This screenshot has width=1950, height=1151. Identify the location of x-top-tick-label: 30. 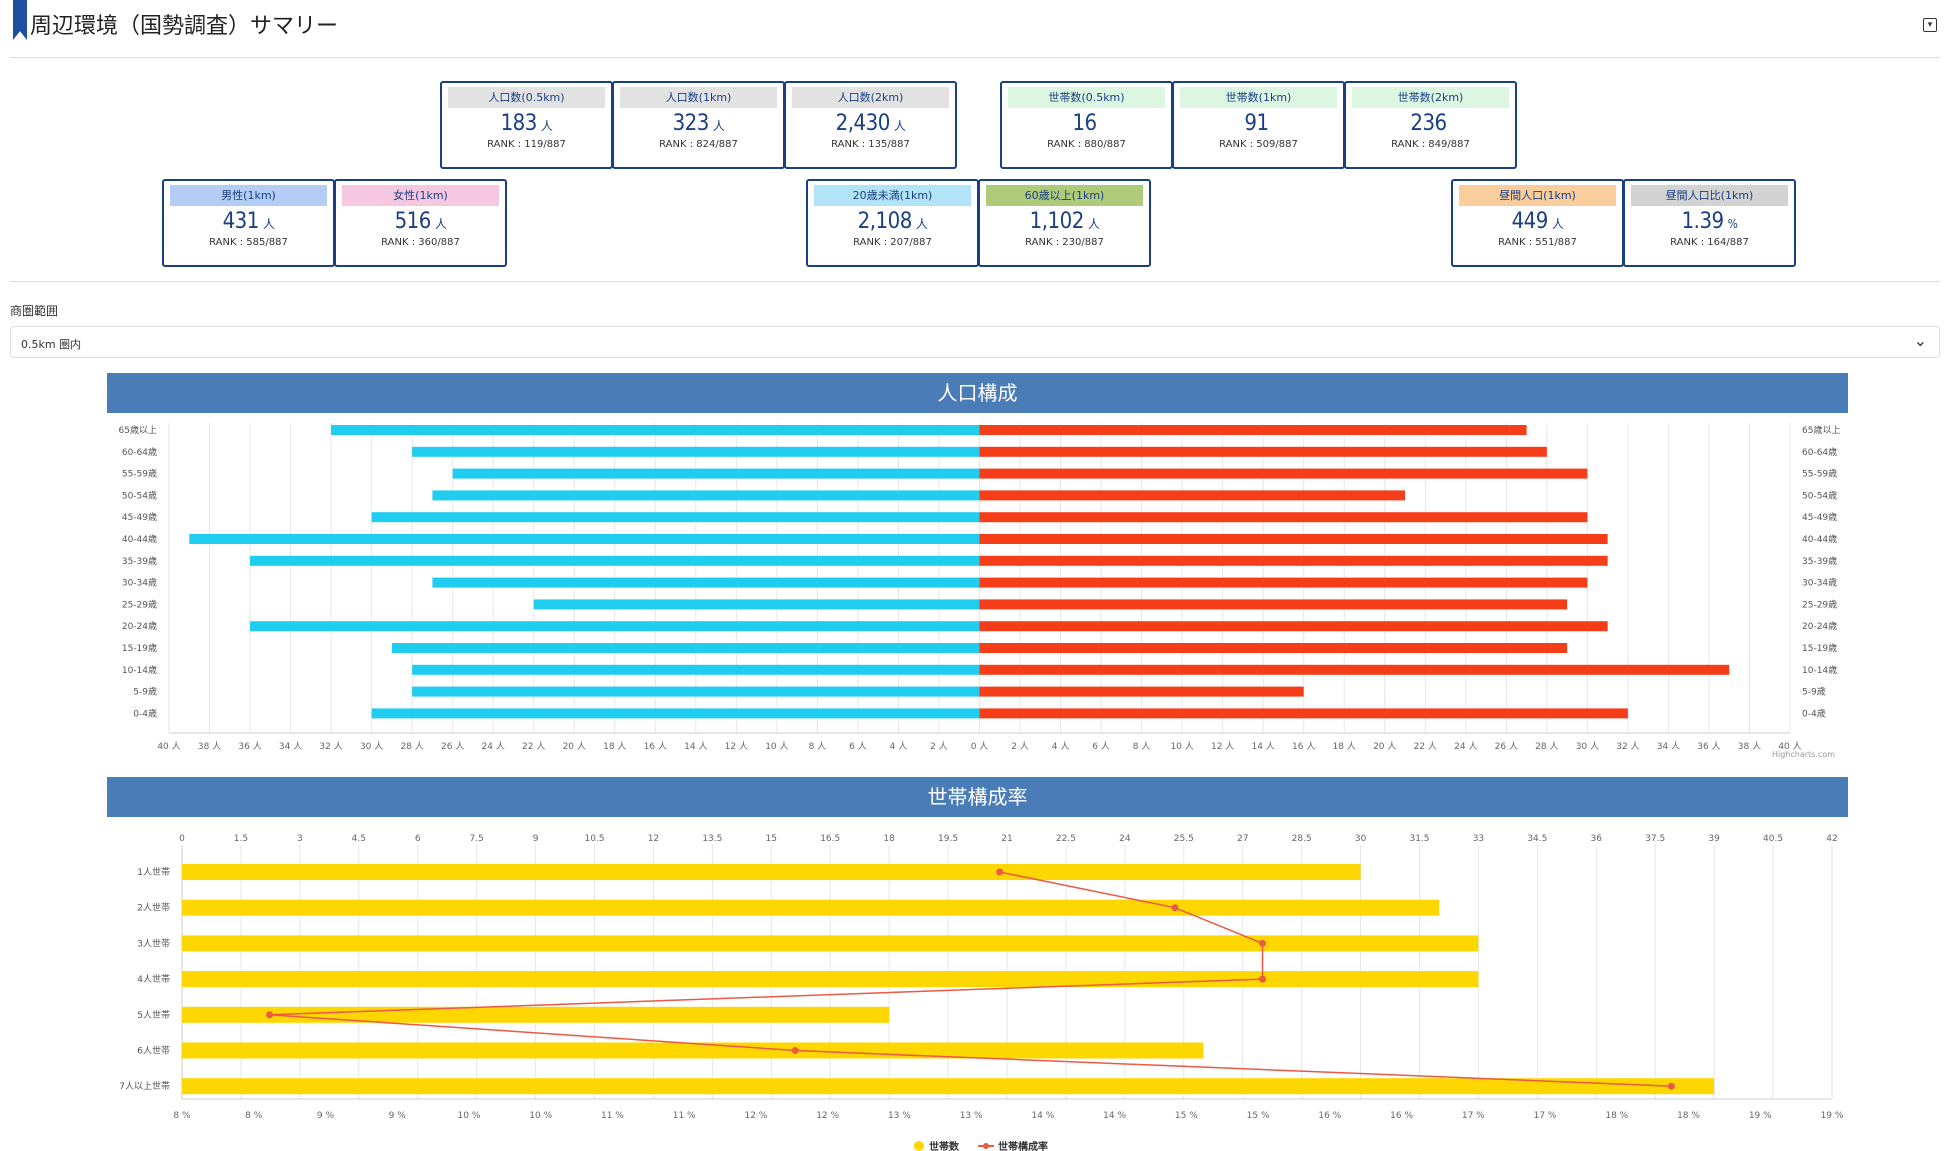
(1361, 839).